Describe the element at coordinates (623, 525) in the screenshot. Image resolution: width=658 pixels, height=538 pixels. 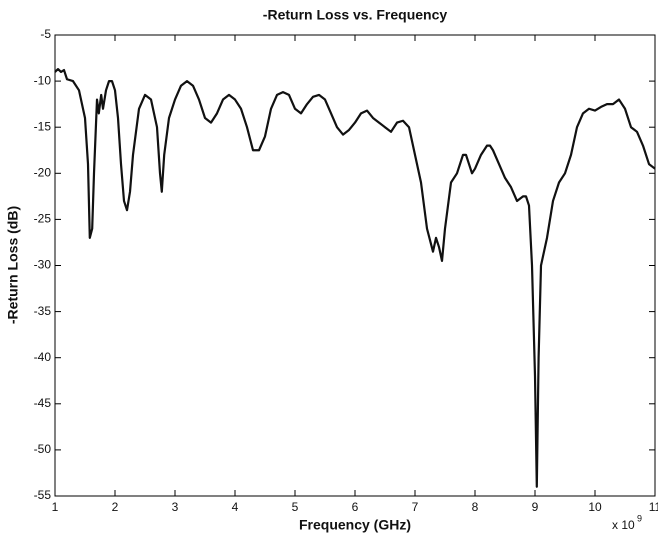
I see `x-scale-label: x 10` at that location.